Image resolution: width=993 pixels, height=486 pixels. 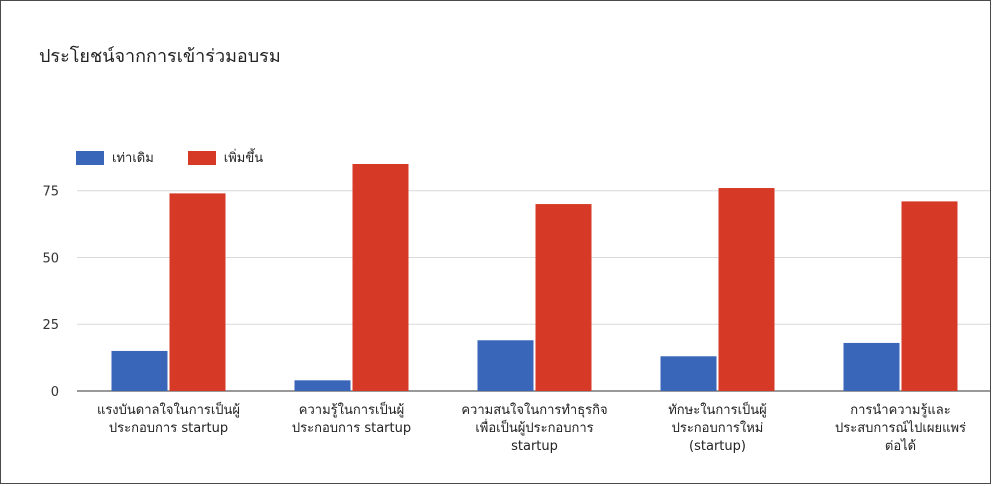 I want to click on y-tick-label: 75, so click(x=50, y=192).